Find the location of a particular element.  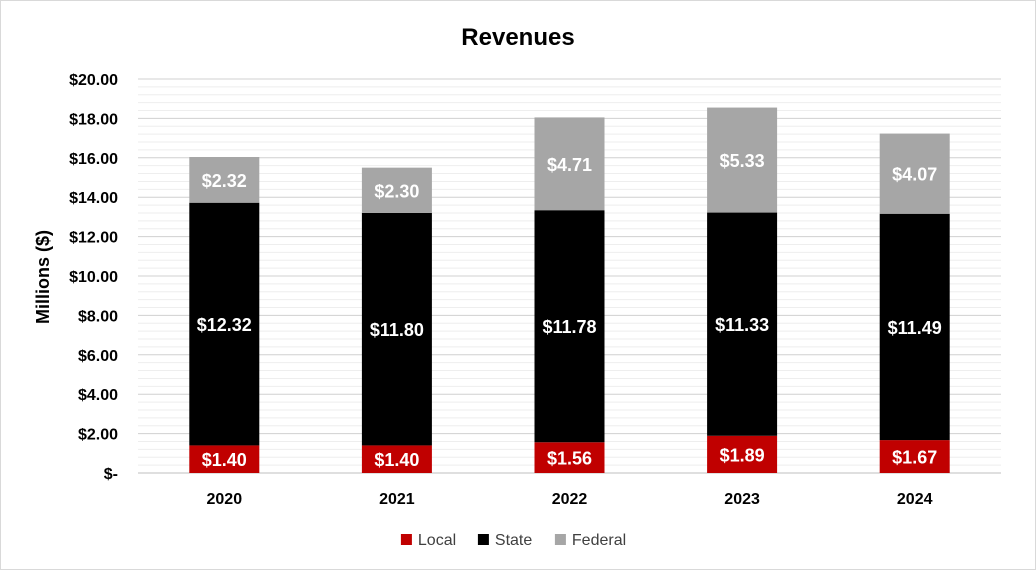

legend-label-state: State is located at coordinates (513, 540).